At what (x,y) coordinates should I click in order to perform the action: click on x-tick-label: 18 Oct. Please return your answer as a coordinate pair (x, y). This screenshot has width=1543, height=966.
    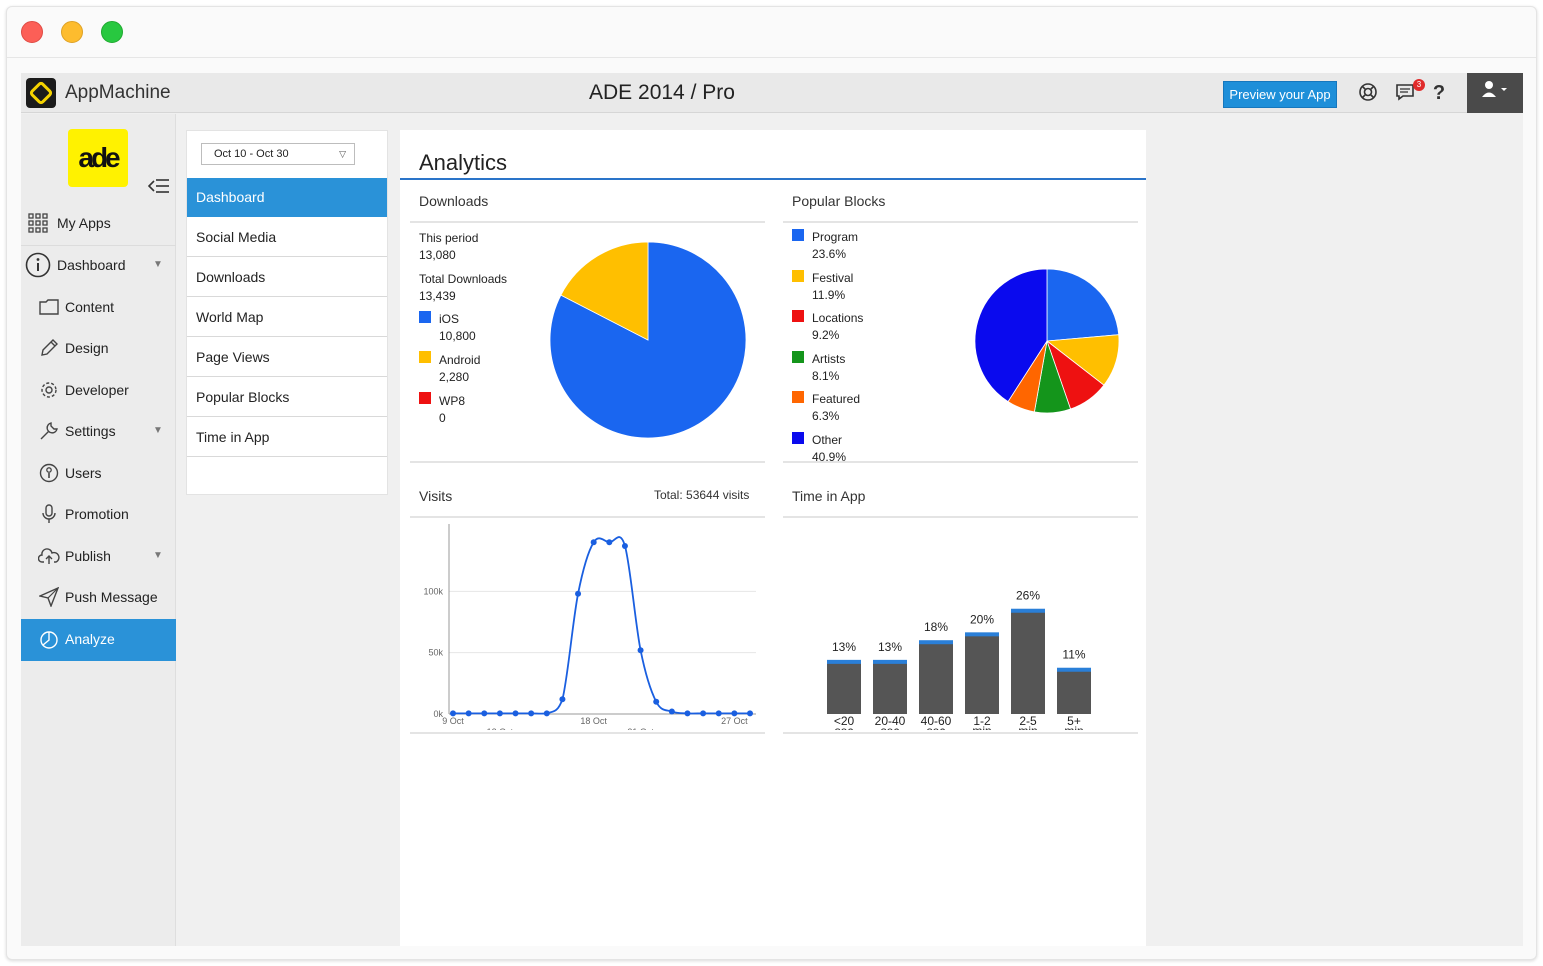
    Looking at the image, I should click on (593, 721).